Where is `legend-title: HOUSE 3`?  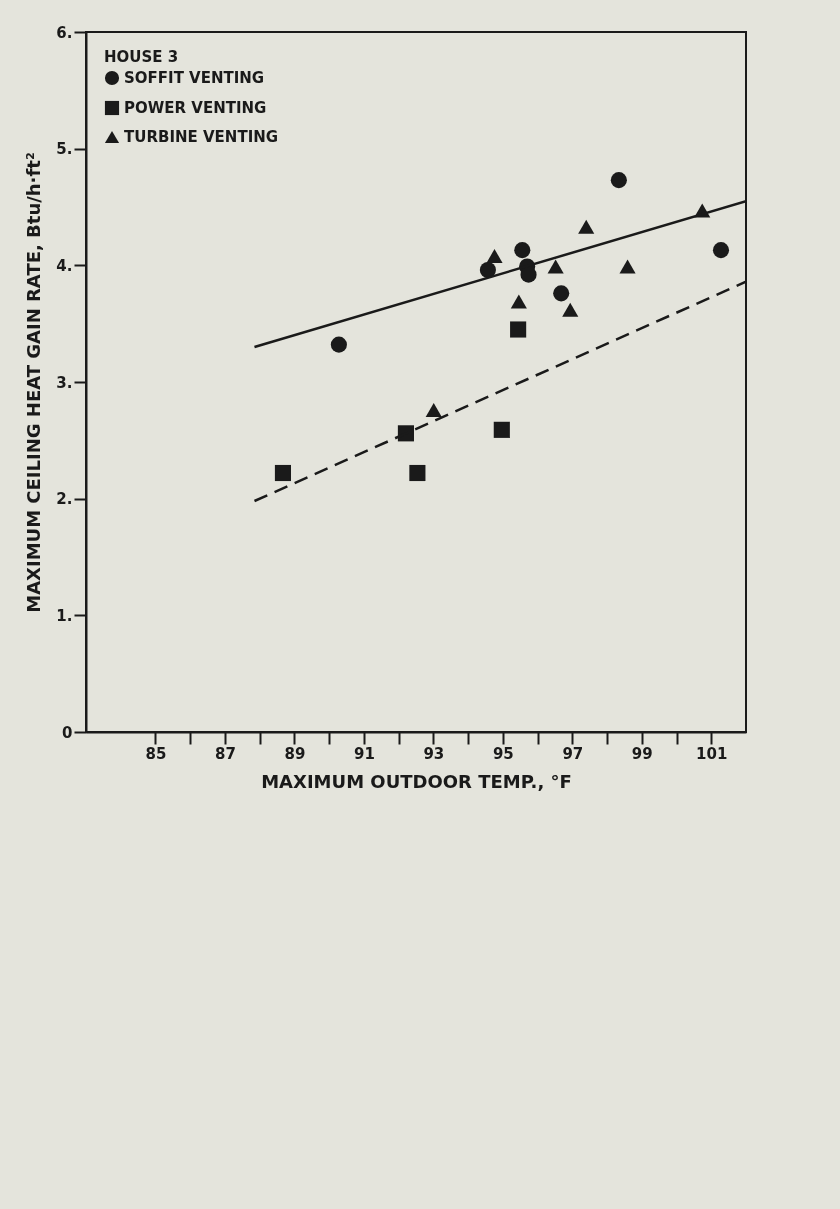 legend-title: HOUSE 3 is located at coordinates (141, 57).